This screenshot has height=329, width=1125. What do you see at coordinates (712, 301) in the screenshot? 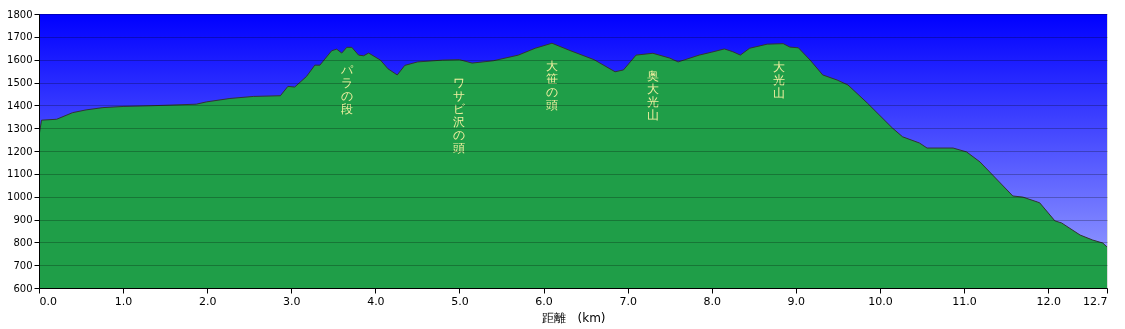
I see `x-tick-label: 8.0` at bounding box center [712, 301].